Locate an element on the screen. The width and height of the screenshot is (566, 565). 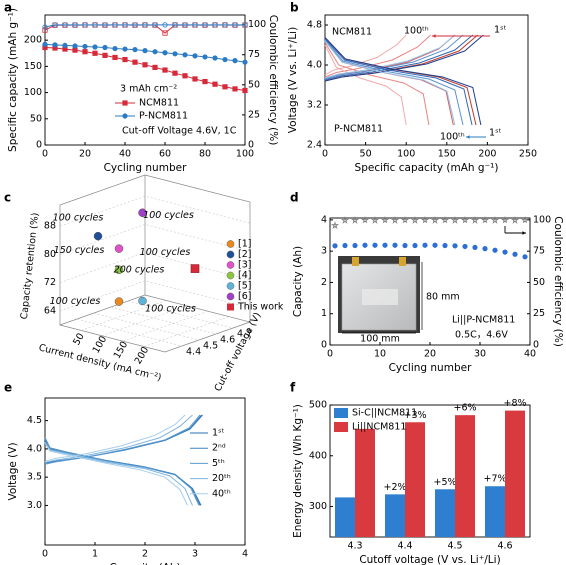
legend-label: [2] is located at coordinates (244, 254).